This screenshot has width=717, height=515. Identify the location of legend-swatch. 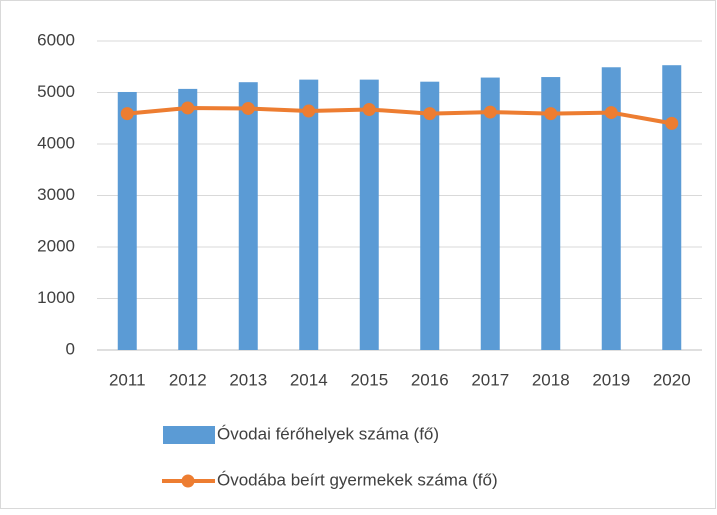
(189, 435).